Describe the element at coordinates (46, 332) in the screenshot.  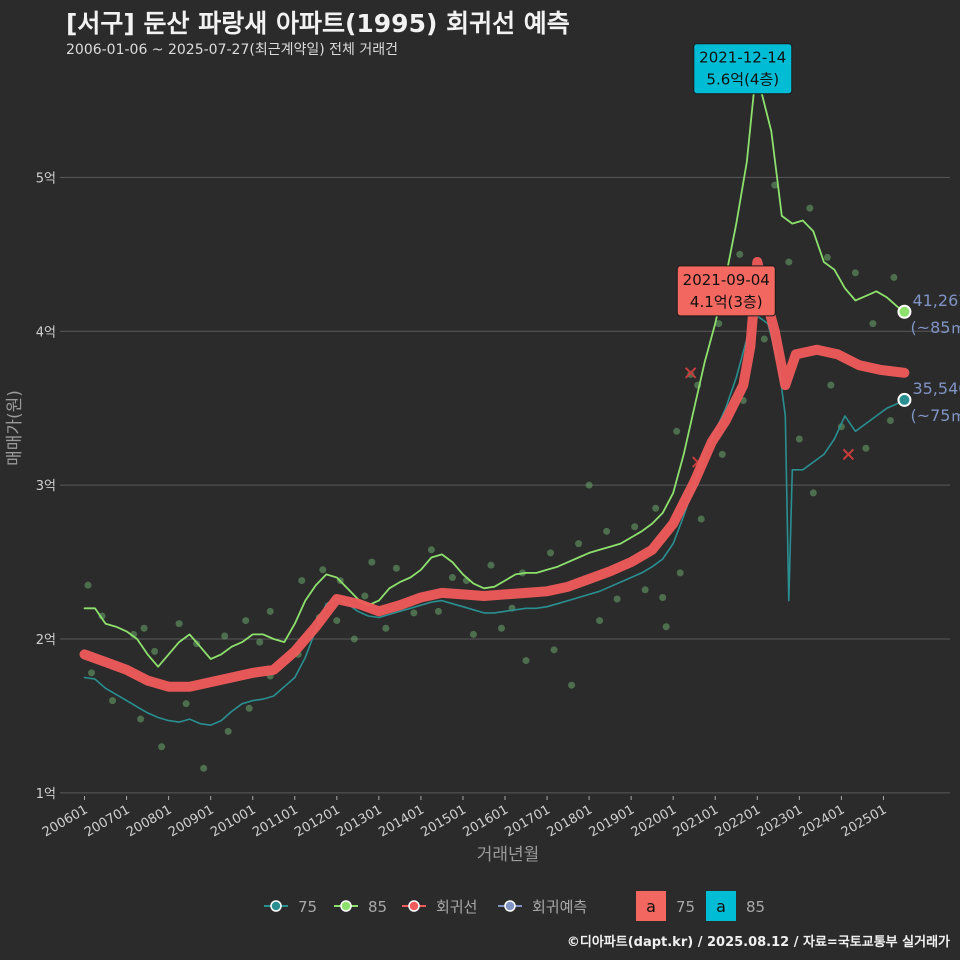
I see `y-tick-label: 4억` at that location.